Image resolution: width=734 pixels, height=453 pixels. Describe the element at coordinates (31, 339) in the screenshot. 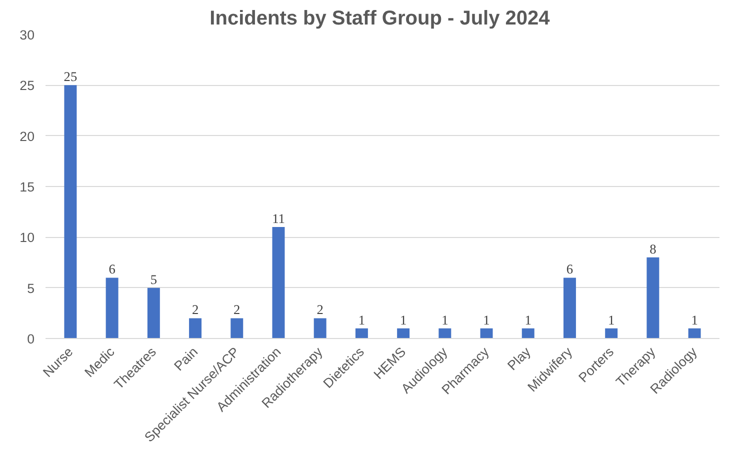

I see `y-tick-label: 0` at that location.